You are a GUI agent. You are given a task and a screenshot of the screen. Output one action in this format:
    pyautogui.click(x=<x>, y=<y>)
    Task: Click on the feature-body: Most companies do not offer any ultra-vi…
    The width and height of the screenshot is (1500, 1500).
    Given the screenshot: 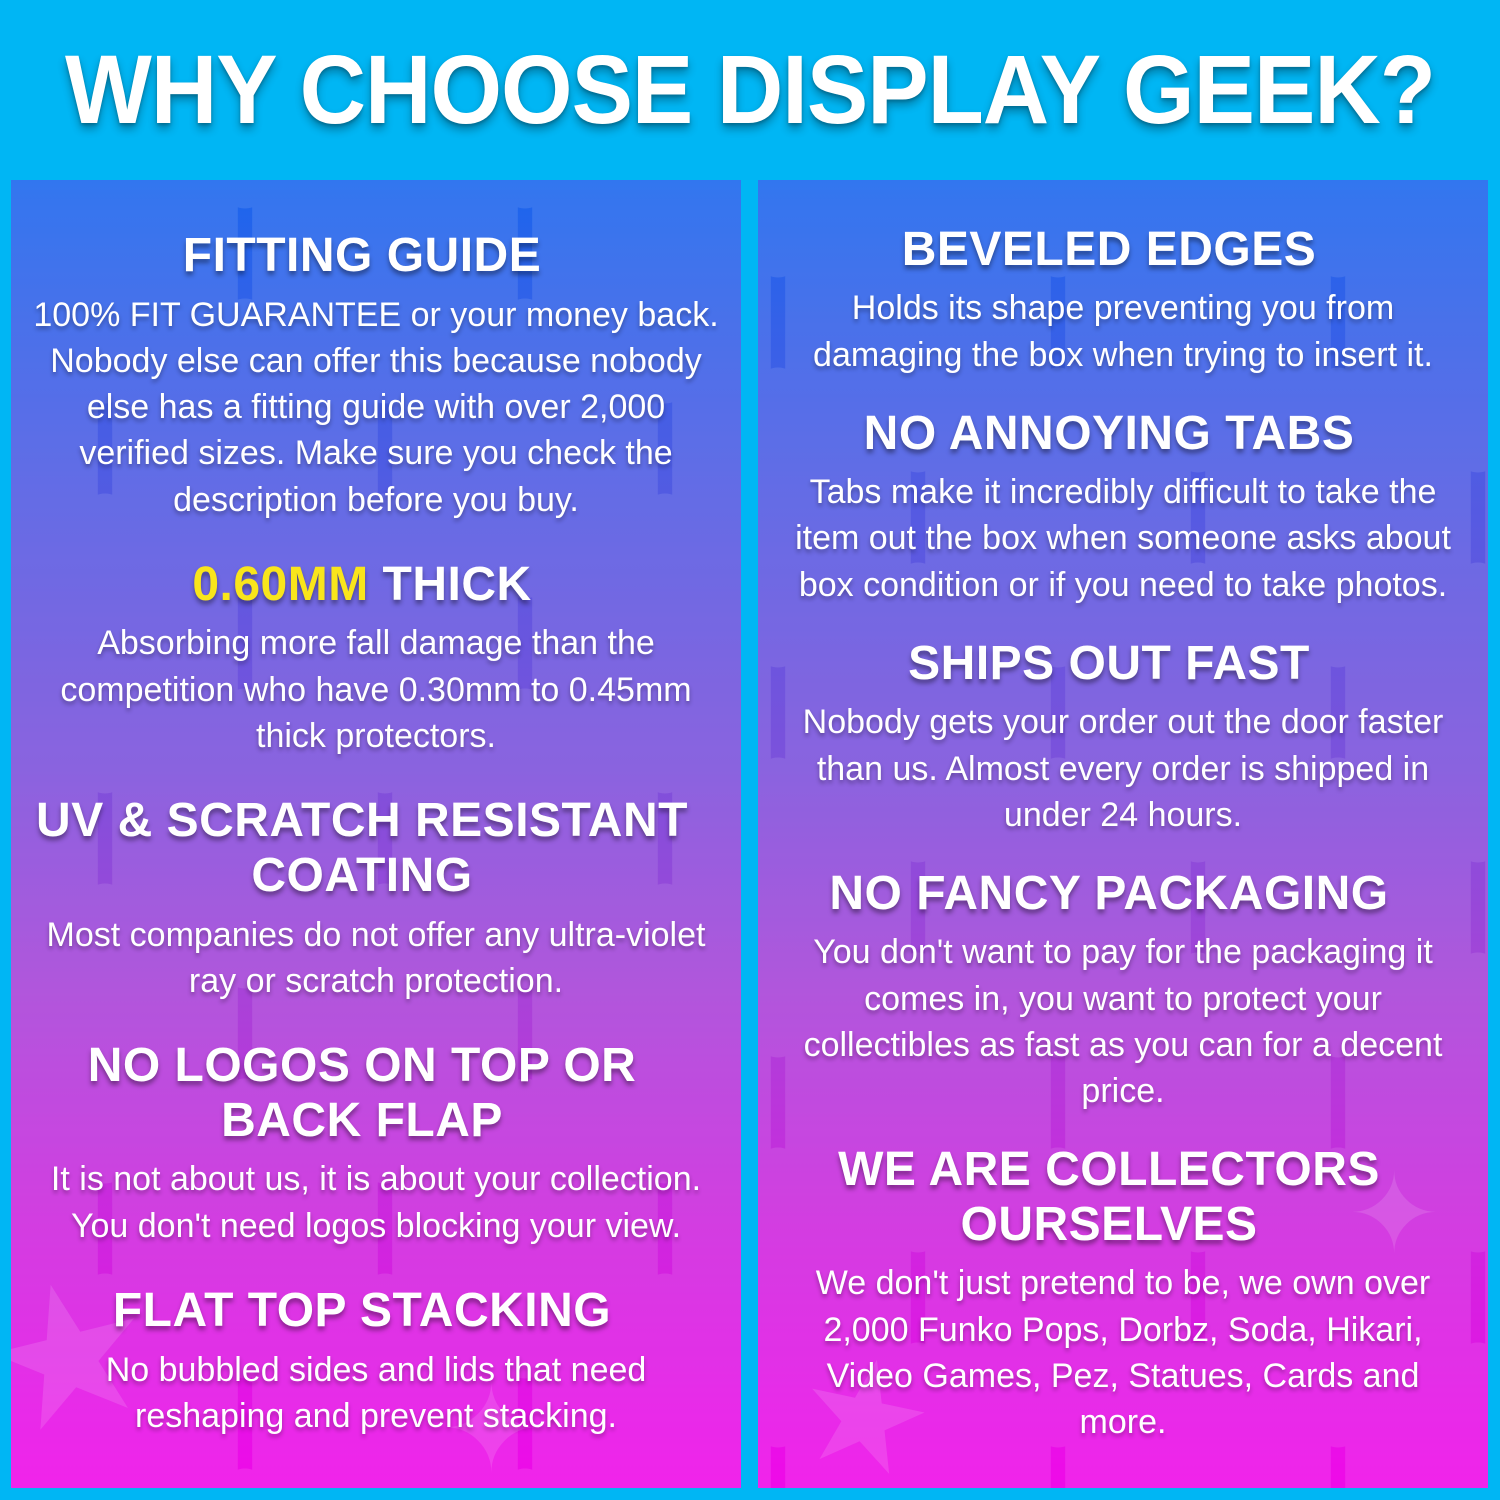 What is the action you would take?
    pyautogui.click(x=376, y=957)
    